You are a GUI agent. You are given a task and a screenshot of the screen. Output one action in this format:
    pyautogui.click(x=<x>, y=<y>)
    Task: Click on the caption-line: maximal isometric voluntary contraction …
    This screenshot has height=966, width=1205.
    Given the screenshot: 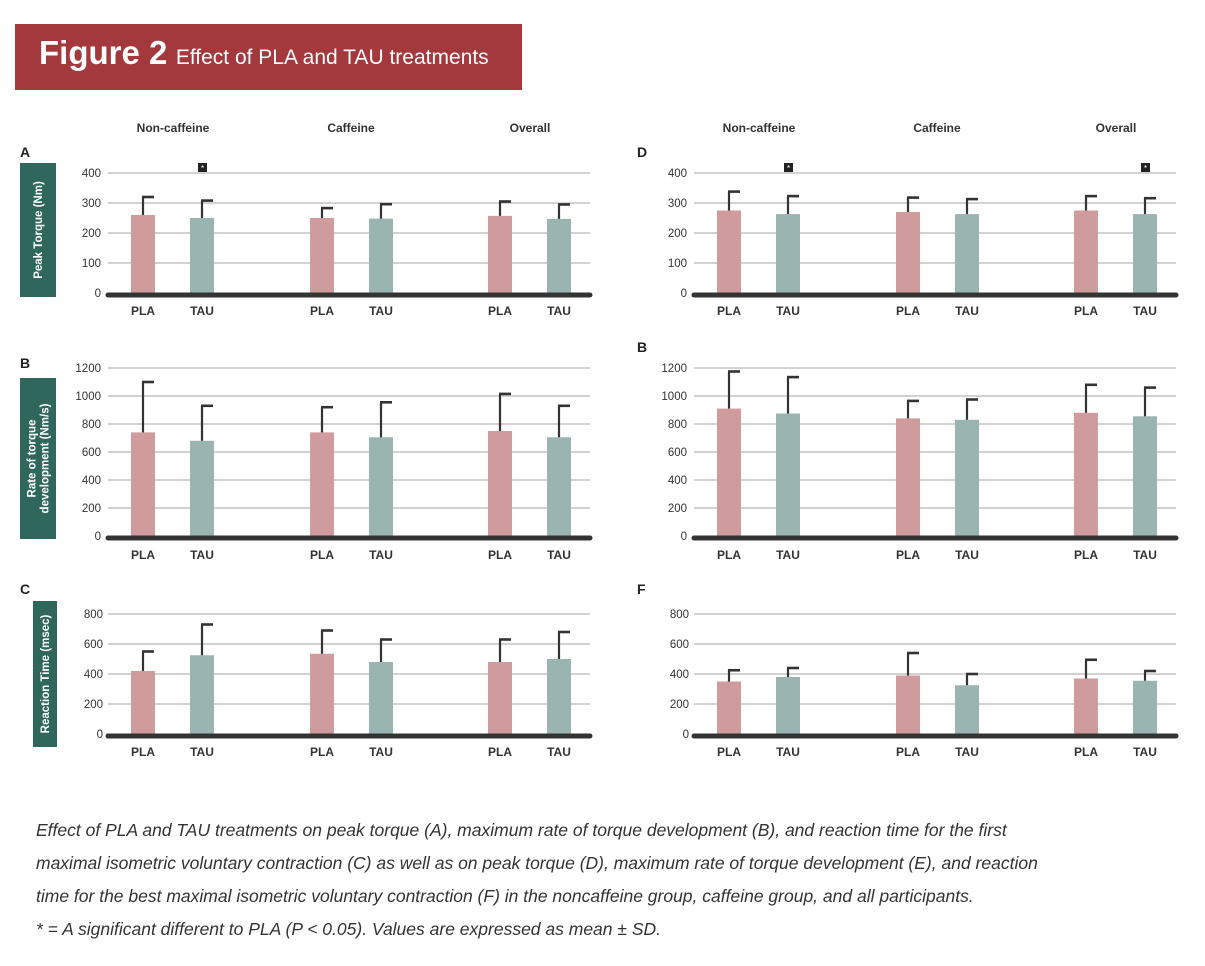 What is the action you would take?
    pyautogui.click(x=537, y=863)
    